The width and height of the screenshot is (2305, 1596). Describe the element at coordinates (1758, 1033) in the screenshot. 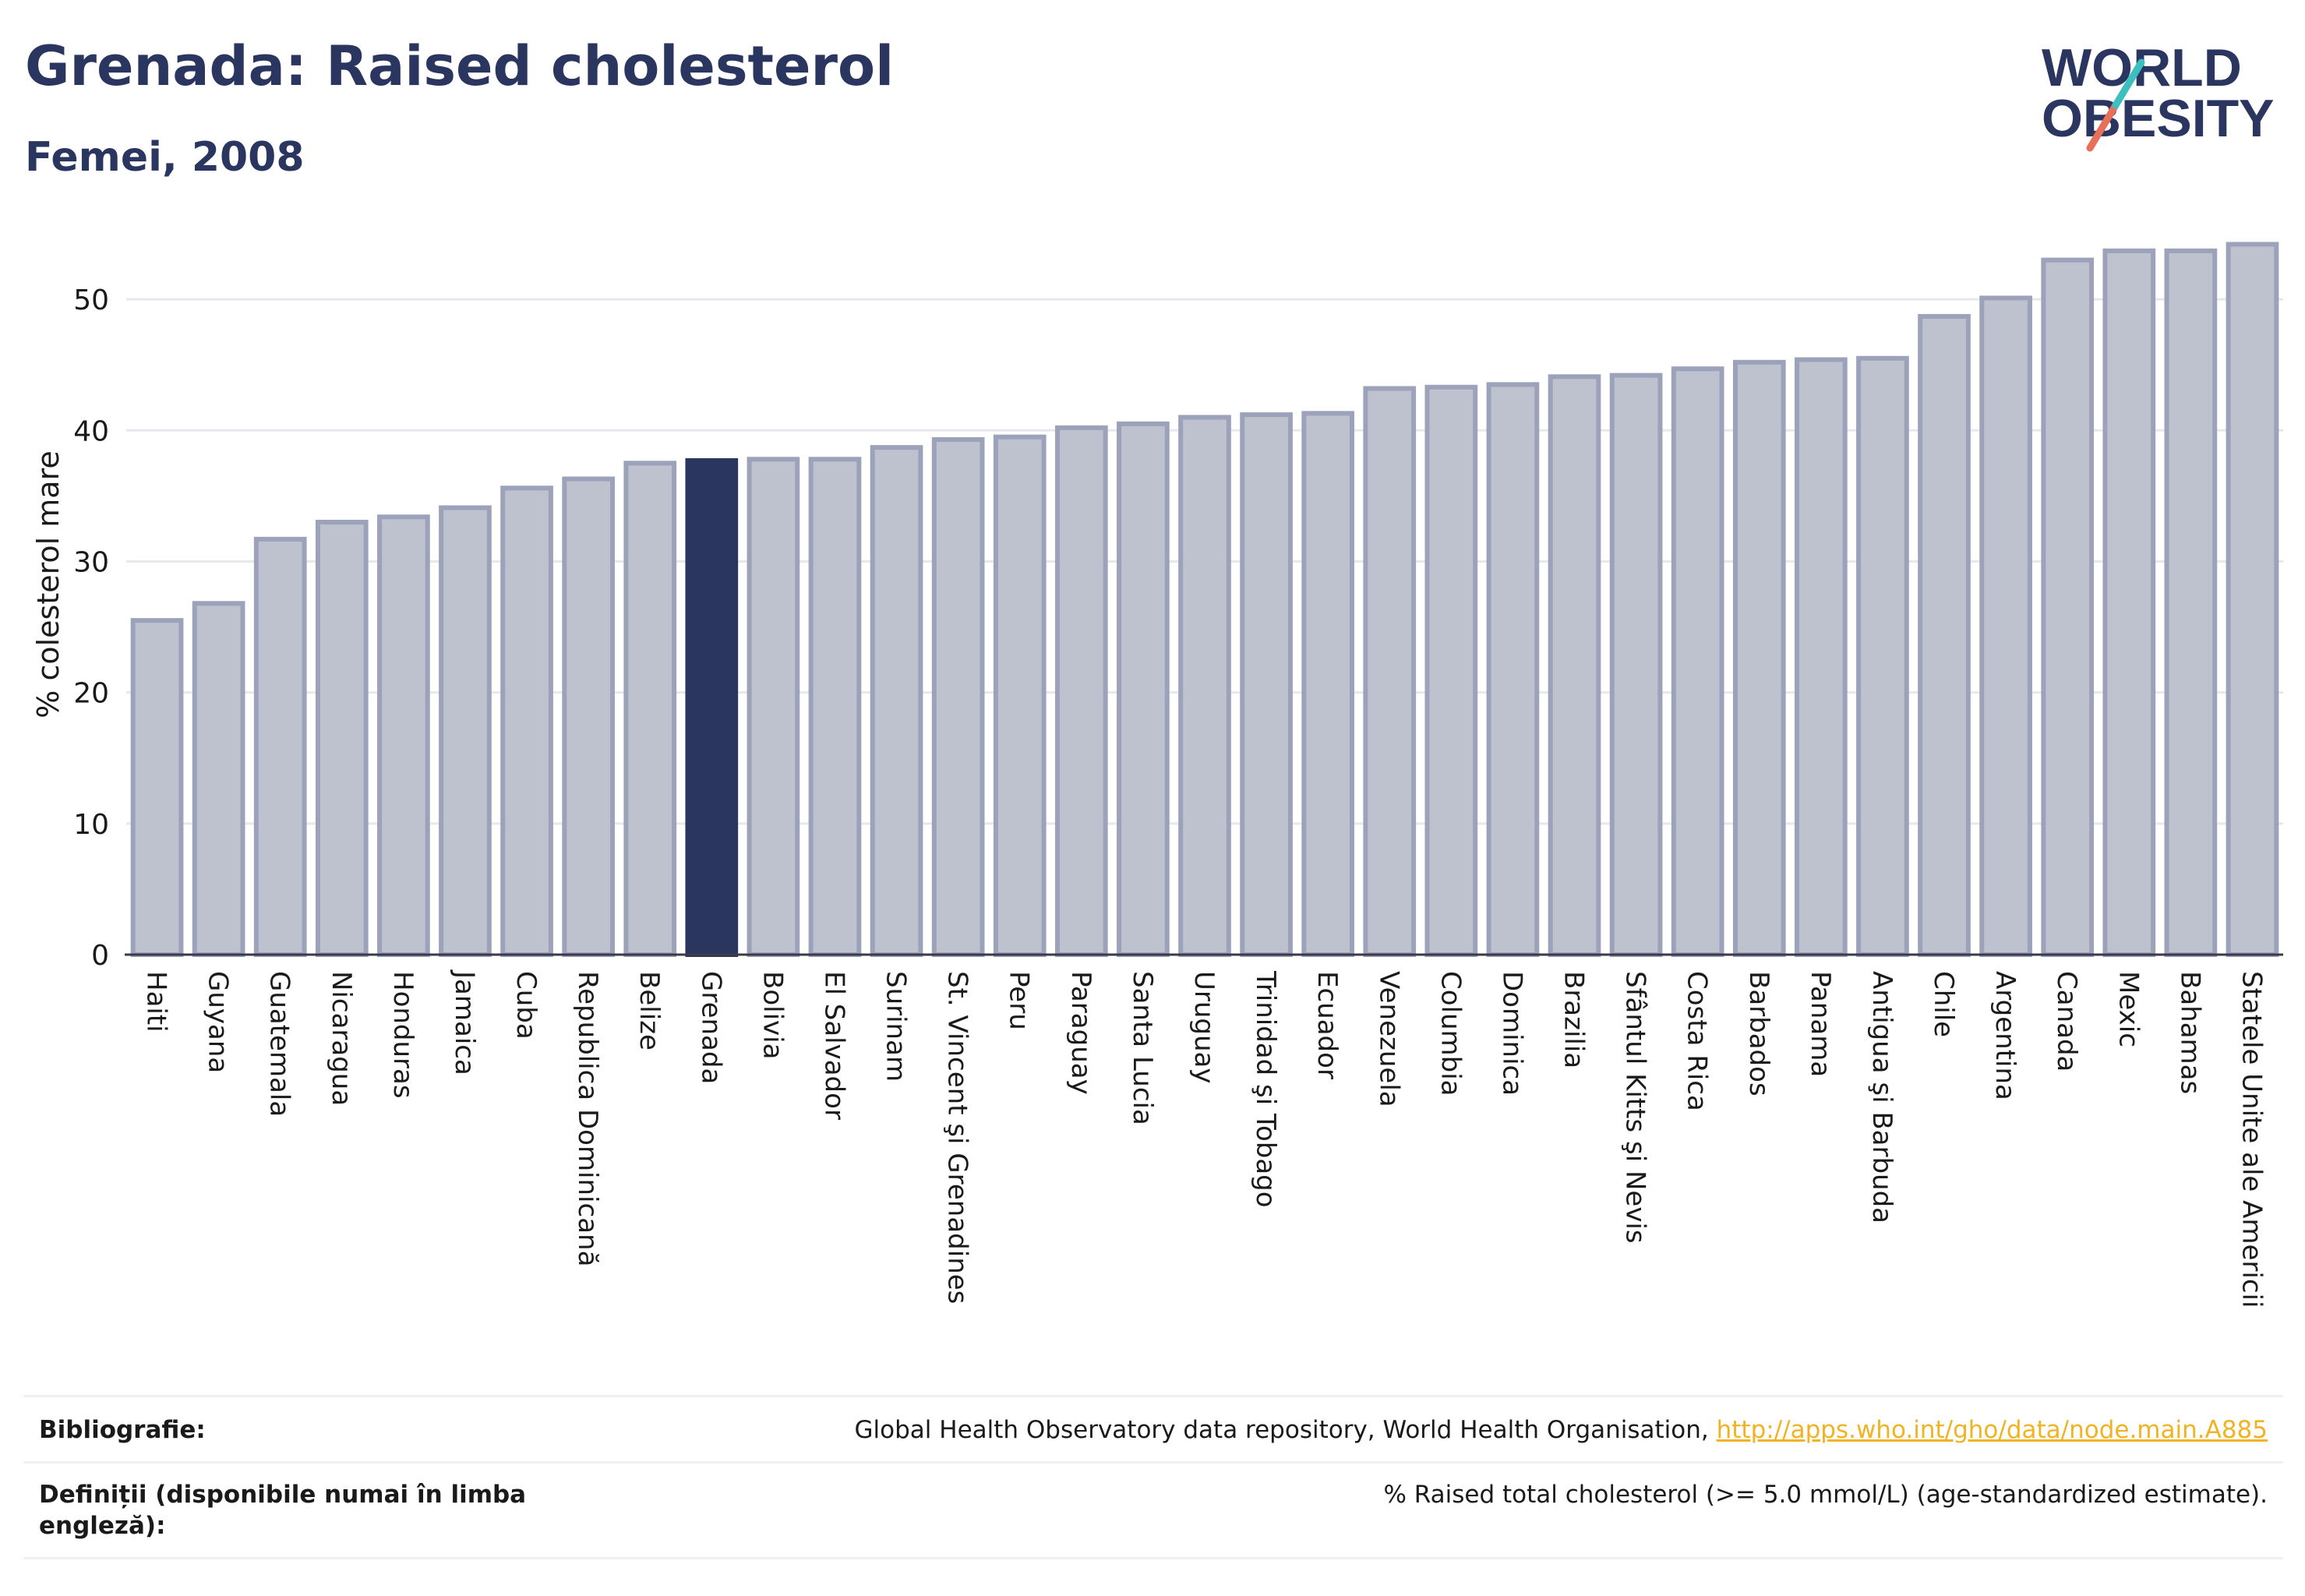

I see `x-tick-label: Barbados` at that location.